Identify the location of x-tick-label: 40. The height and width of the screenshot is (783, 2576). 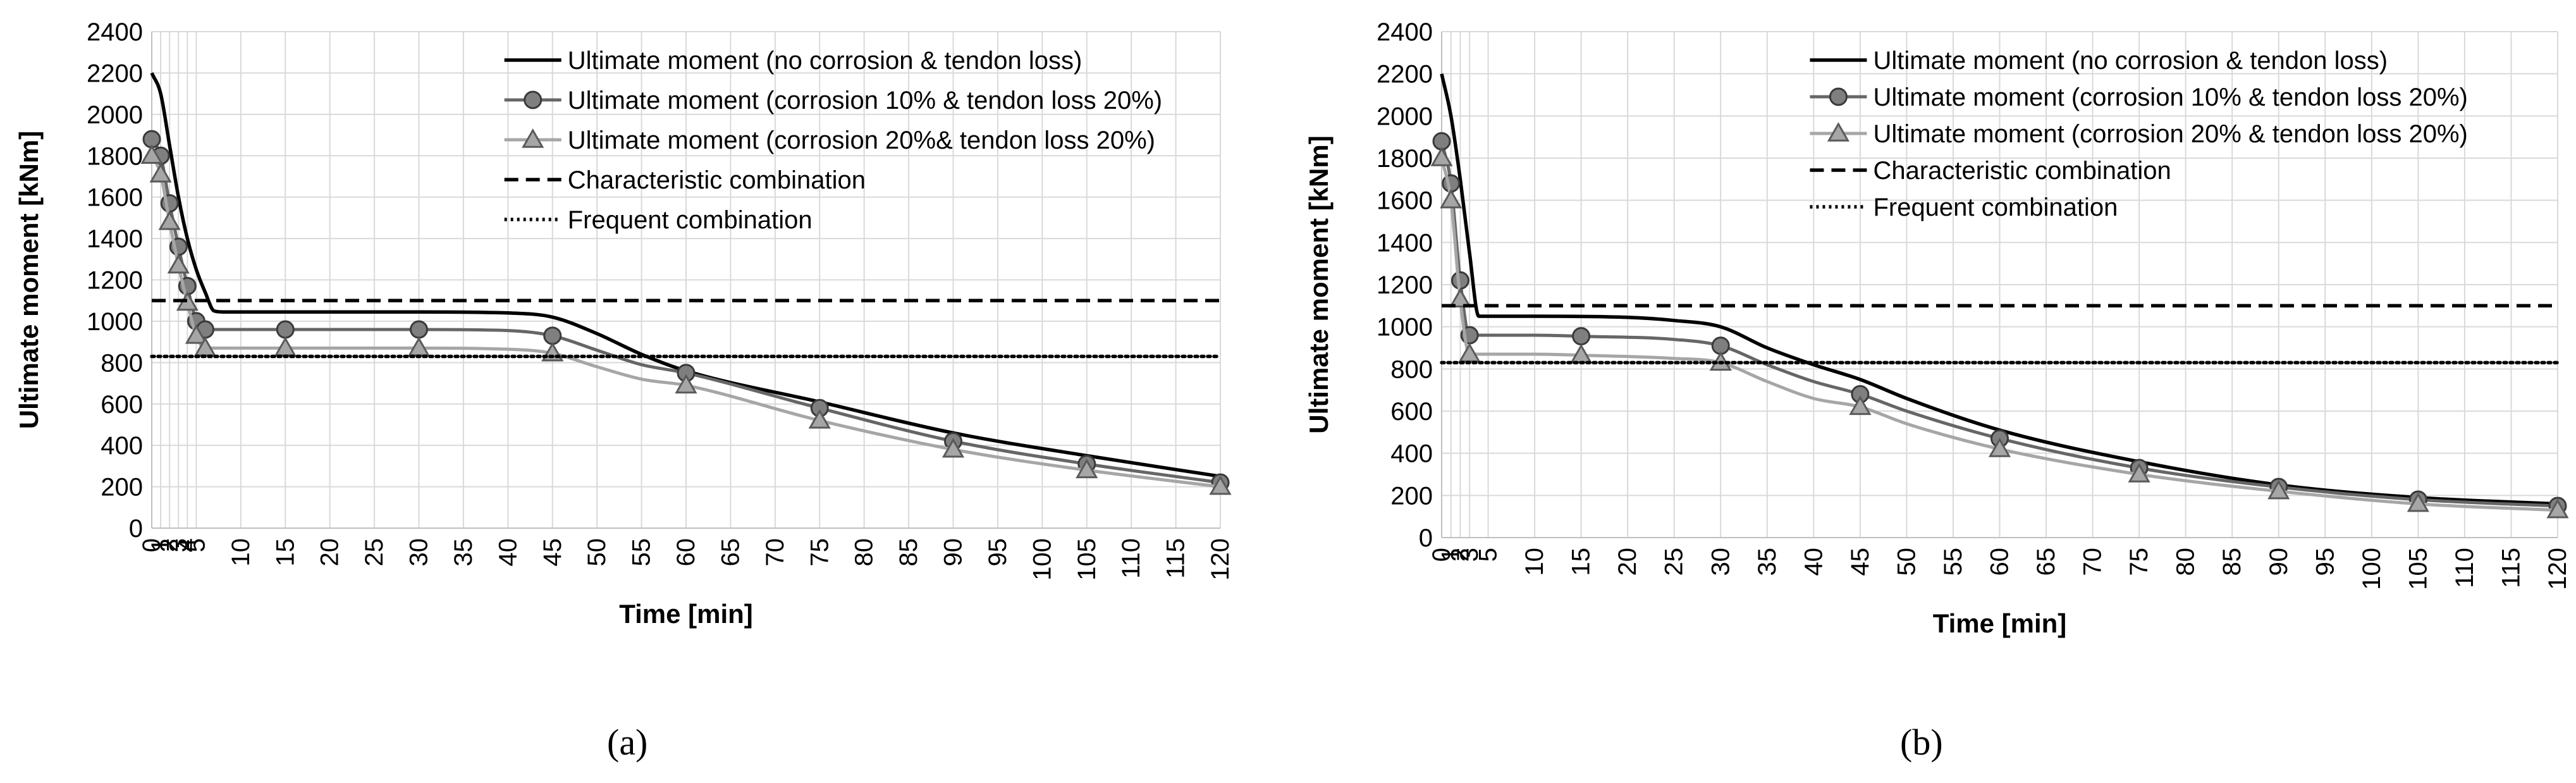
(508, 552).